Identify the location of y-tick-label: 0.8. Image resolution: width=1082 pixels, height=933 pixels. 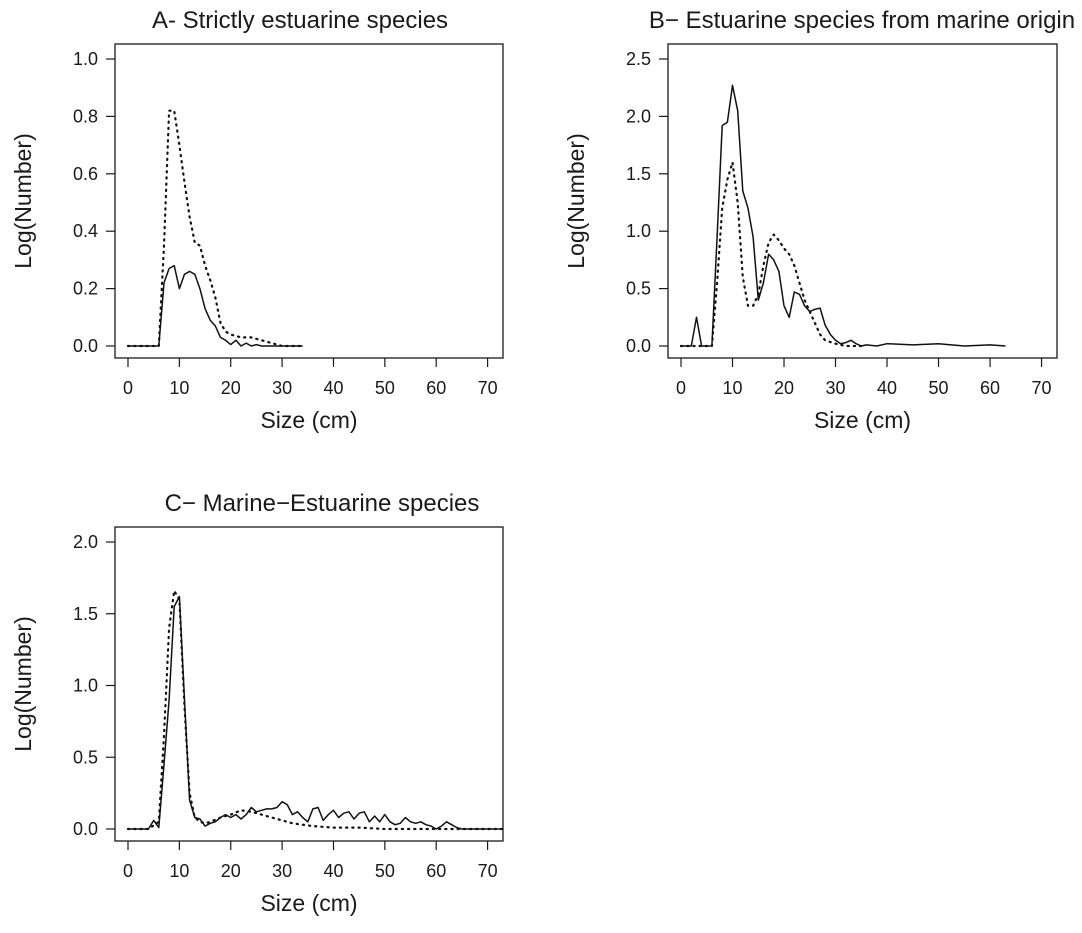
(85, 116).